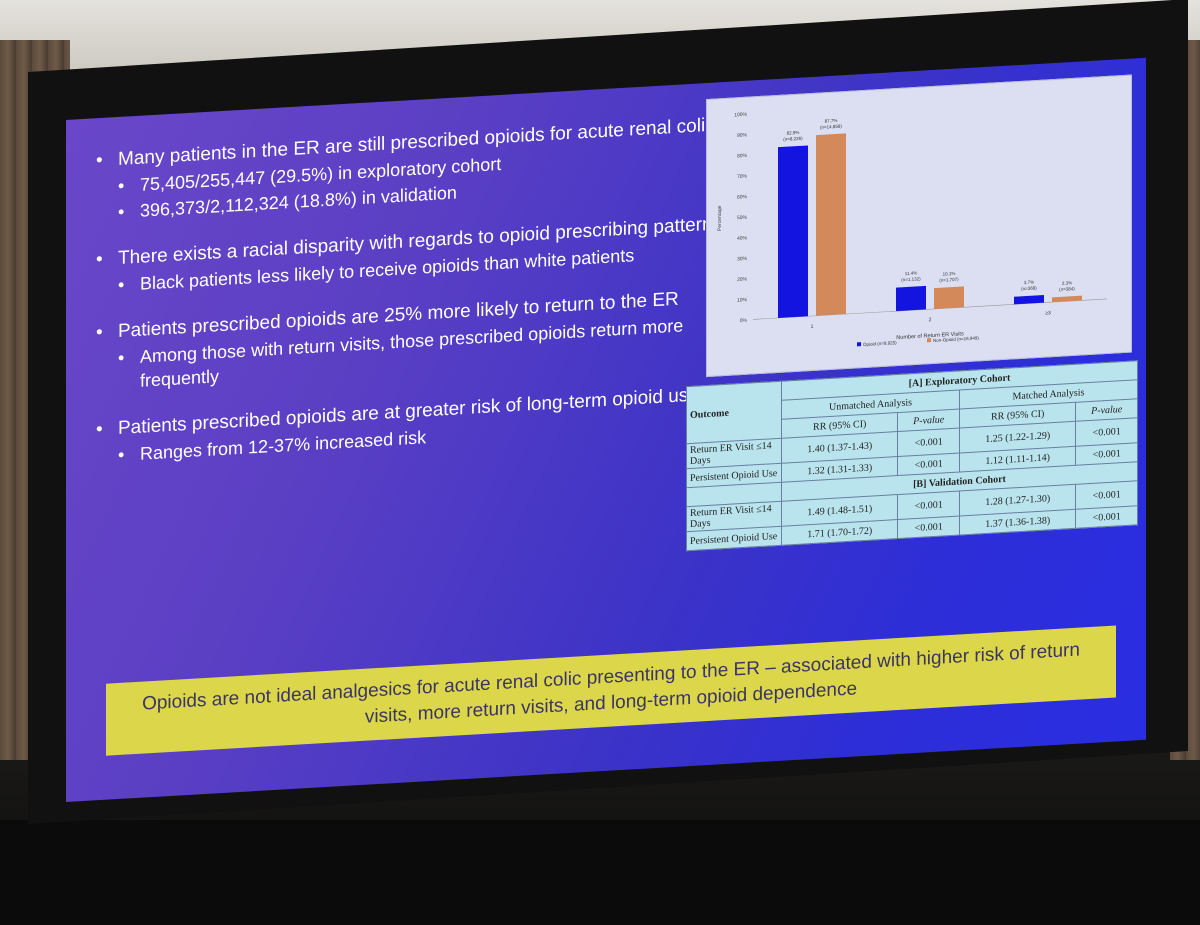 Image resolution: width=1200 pixels, height=925 pixels. Describe the element at coordinates (742, 300) in the screenshot. I see `y-tick-label: 10%` at that location.